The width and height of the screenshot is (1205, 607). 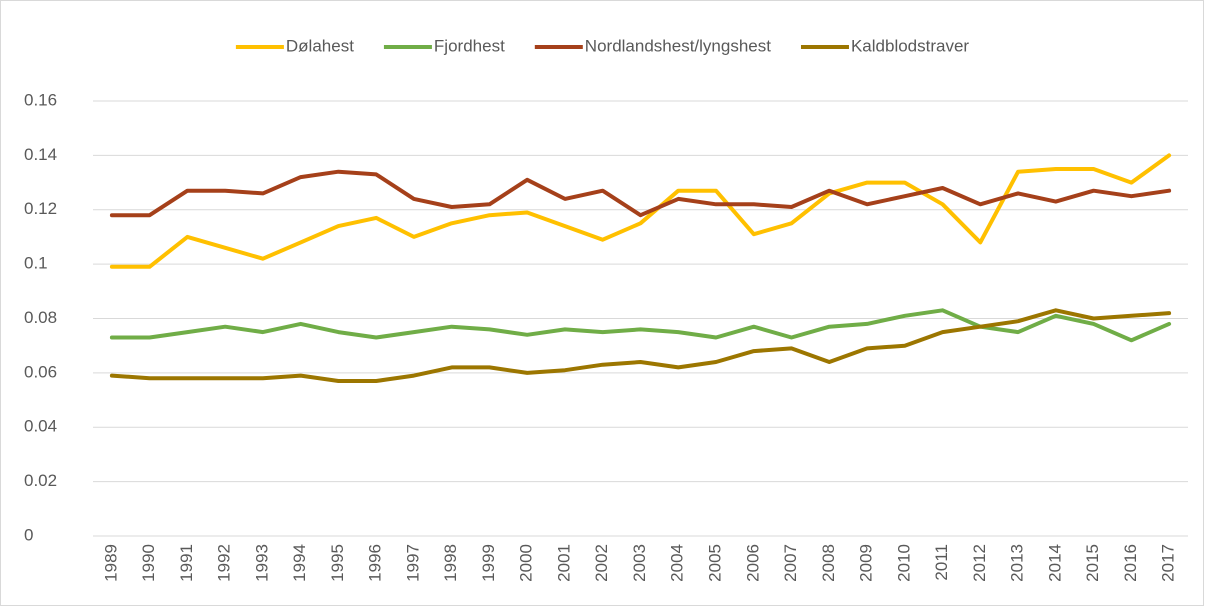 What do you see at coordinates (36, 263) in the screenshot?
I see `y-tick-label: 0.1` at bounding box center [36, 263].